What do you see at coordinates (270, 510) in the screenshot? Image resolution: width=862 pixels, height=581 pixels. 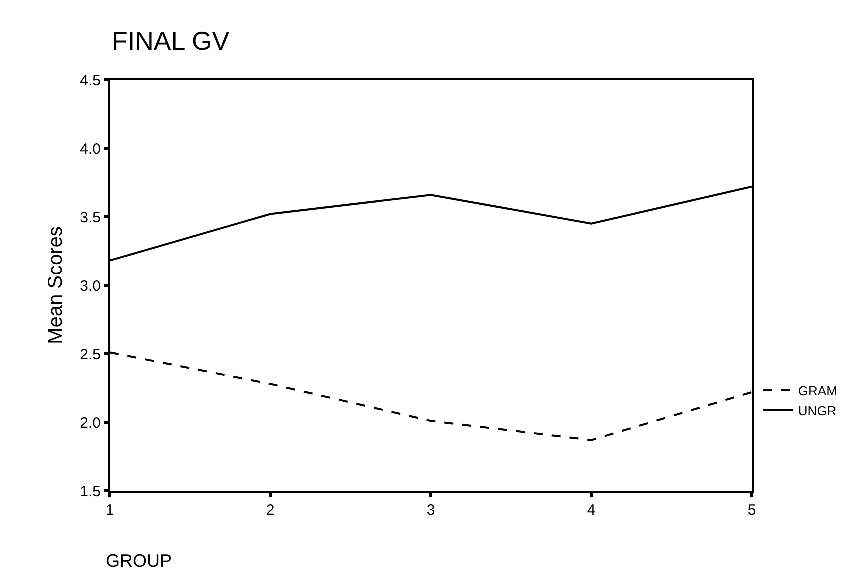 I see `x-tick-label: 2` at bounding box center [270, 510].